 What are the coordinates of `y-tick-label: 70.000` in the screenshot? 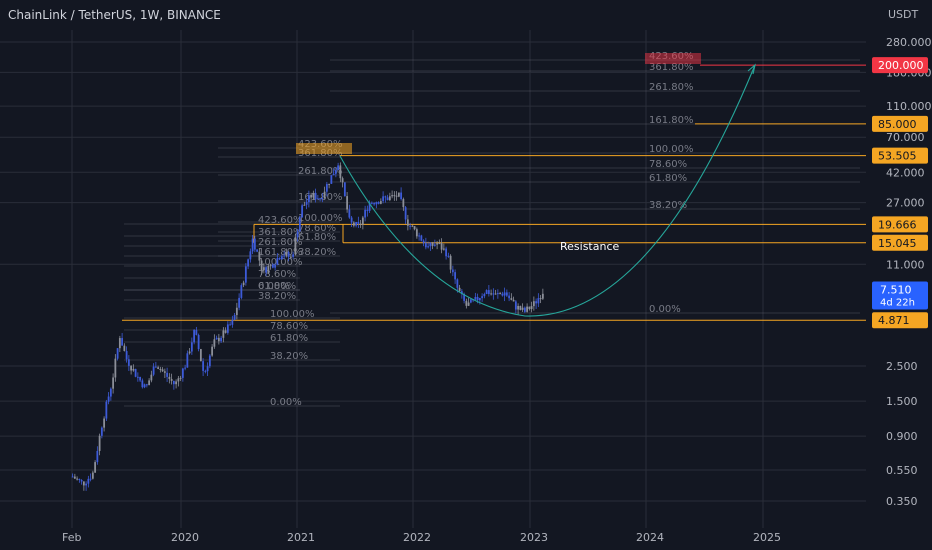 It's located at (905, 137).